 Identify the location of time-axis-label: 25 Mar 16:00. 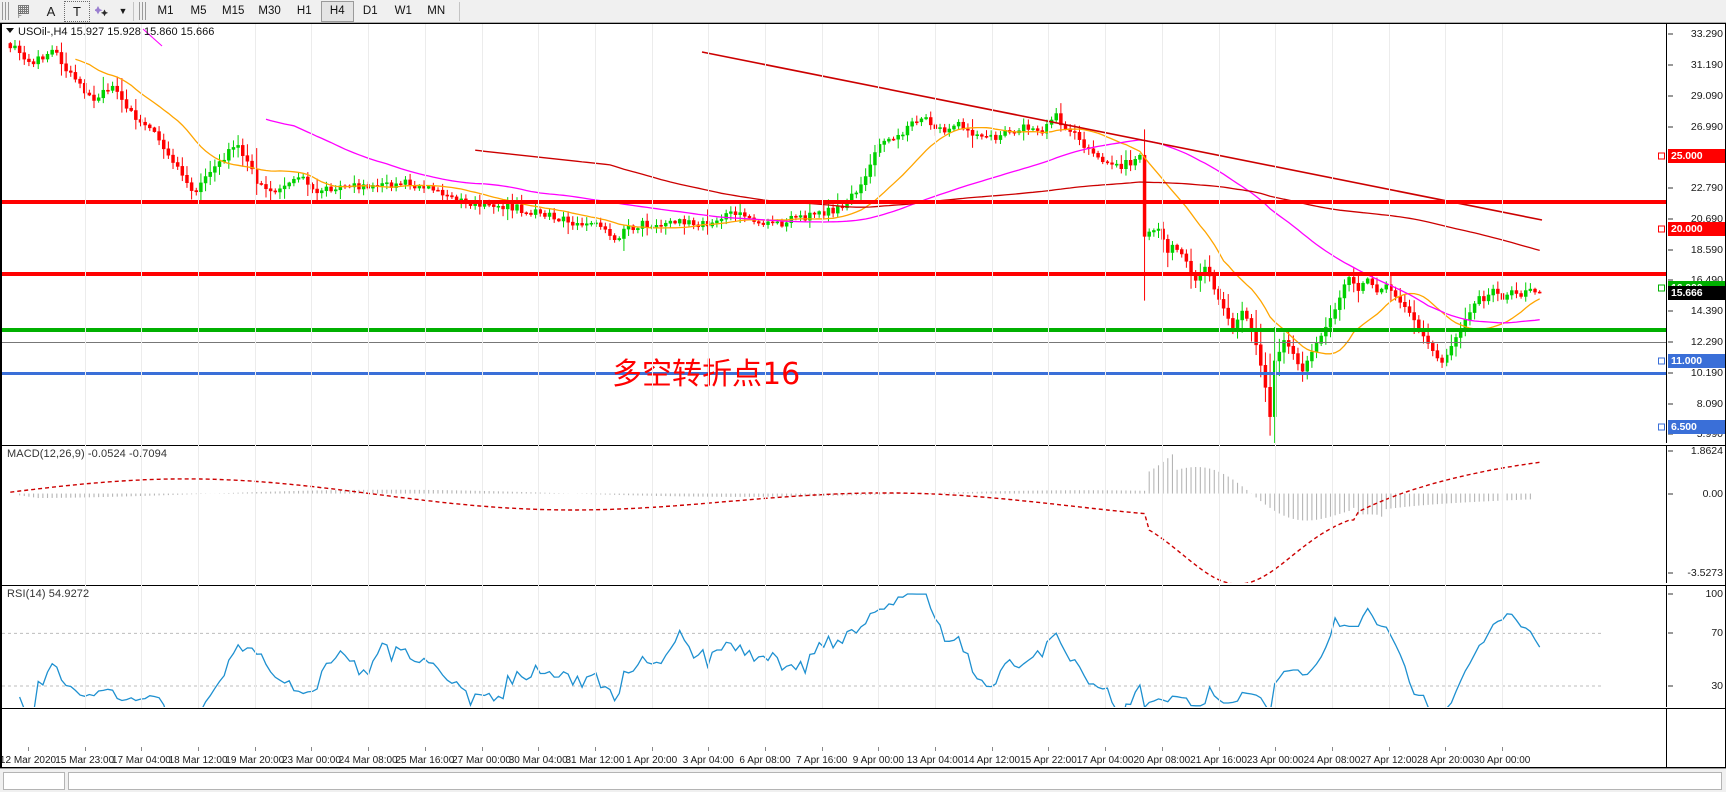
(425, 760).